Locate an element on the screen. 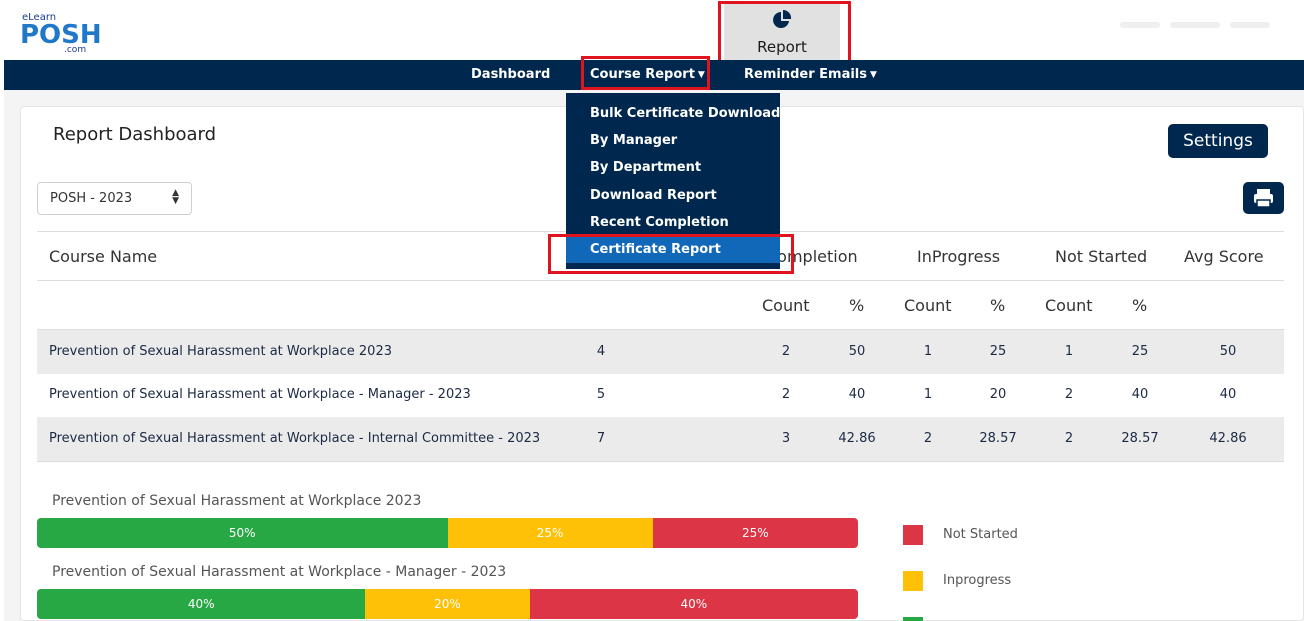 The width and height of the screenshot is (1304, 621). cell-avg-score: 42.86 is located at coordinates (1228, 438).